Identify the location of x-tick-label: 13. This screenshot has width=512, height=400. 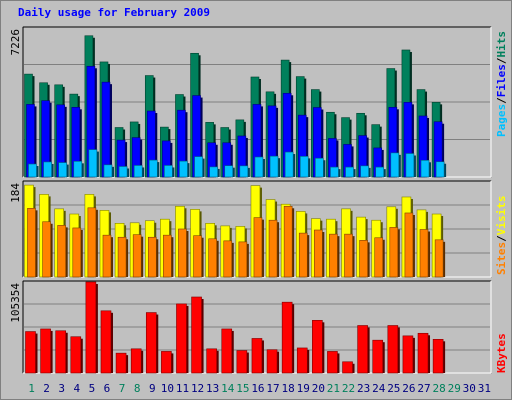
(212, 388).